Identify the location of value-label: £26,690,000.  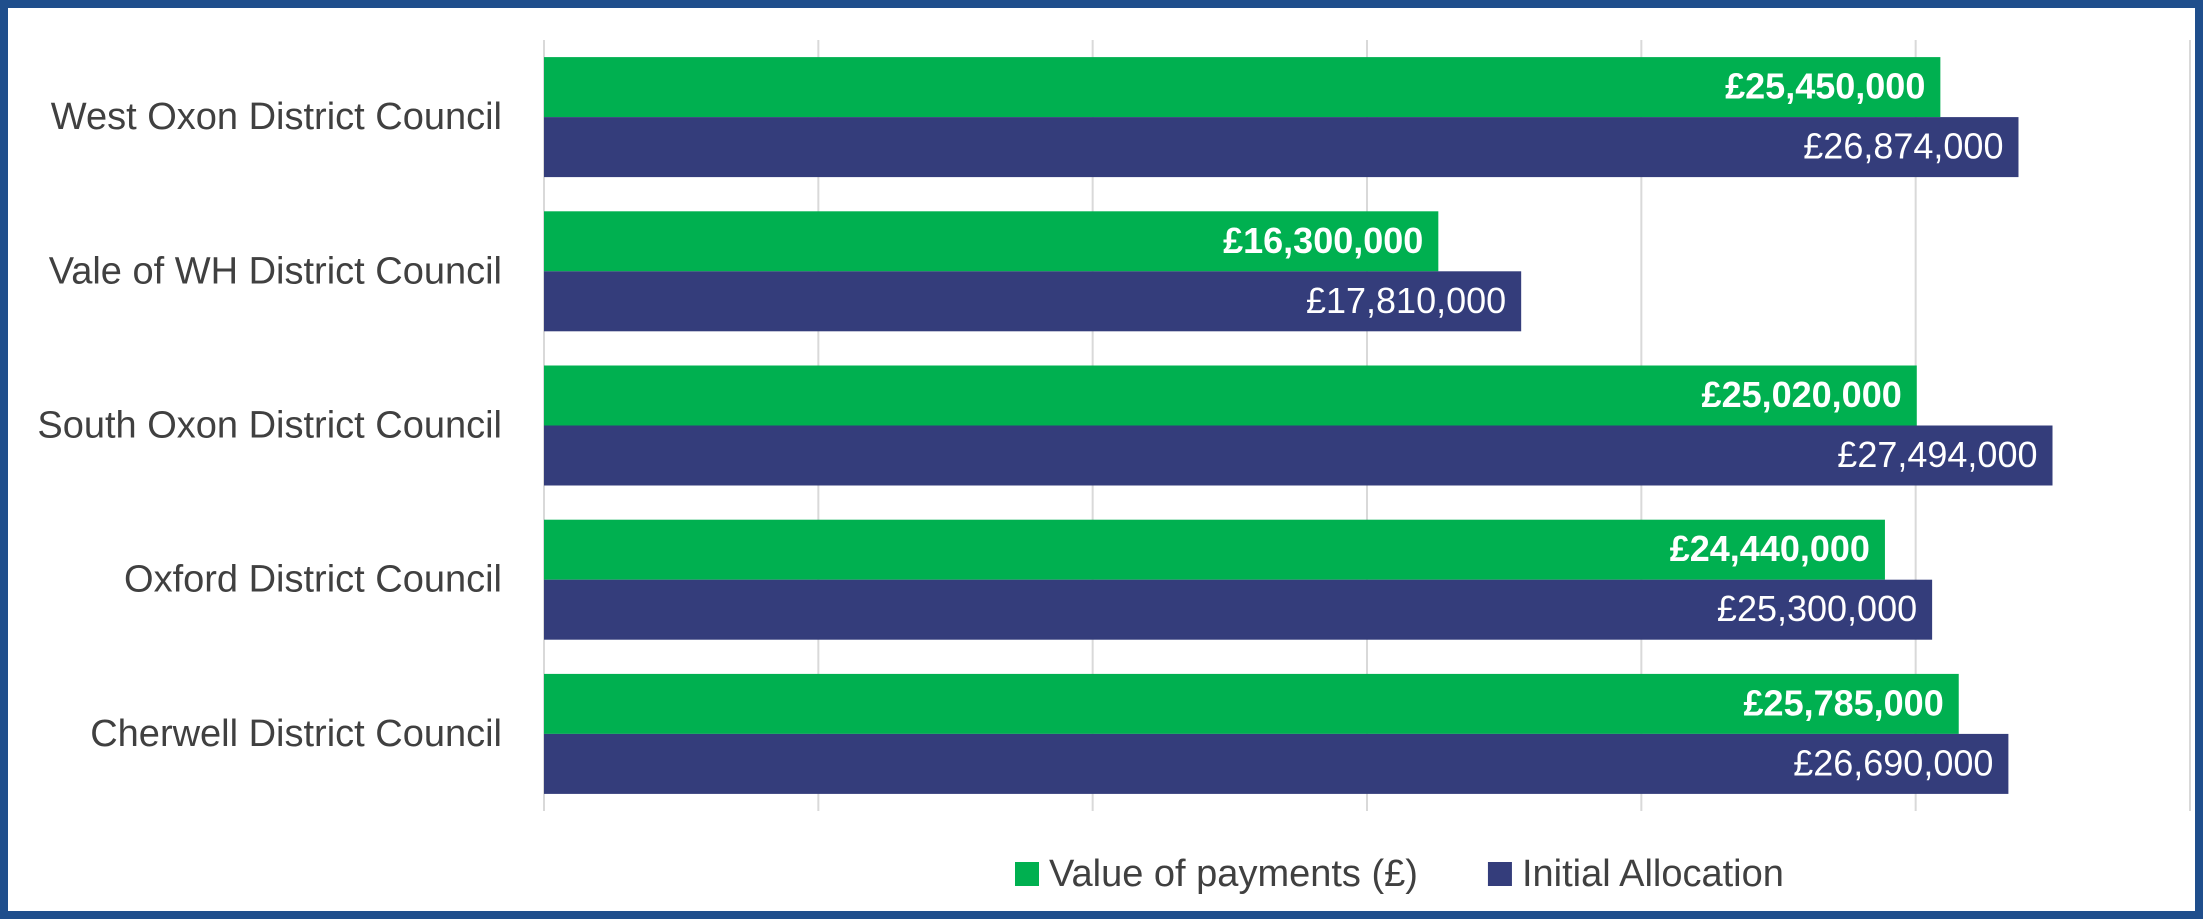
(1893, 762).